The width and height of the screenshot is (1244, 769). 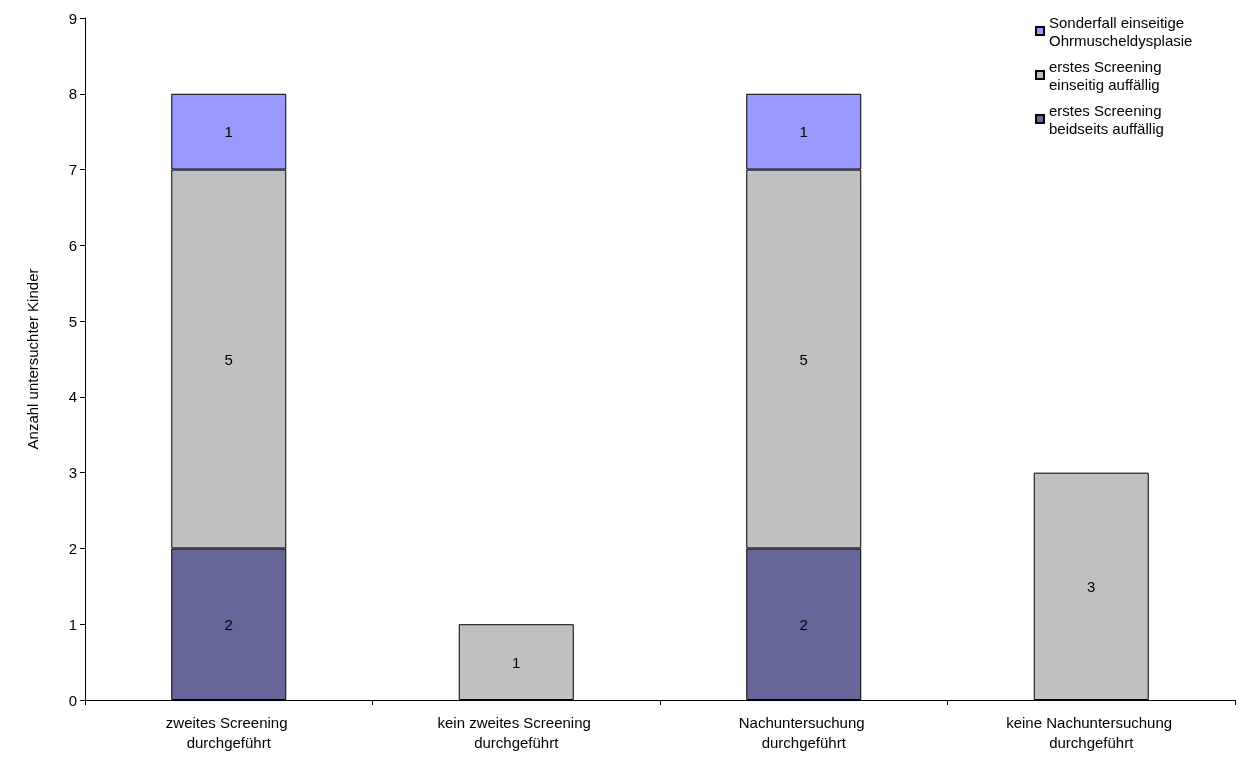 I want to click on x-tick-label: keine Nachuntersuchung durchgeführt, so click(x=1091, y=732).